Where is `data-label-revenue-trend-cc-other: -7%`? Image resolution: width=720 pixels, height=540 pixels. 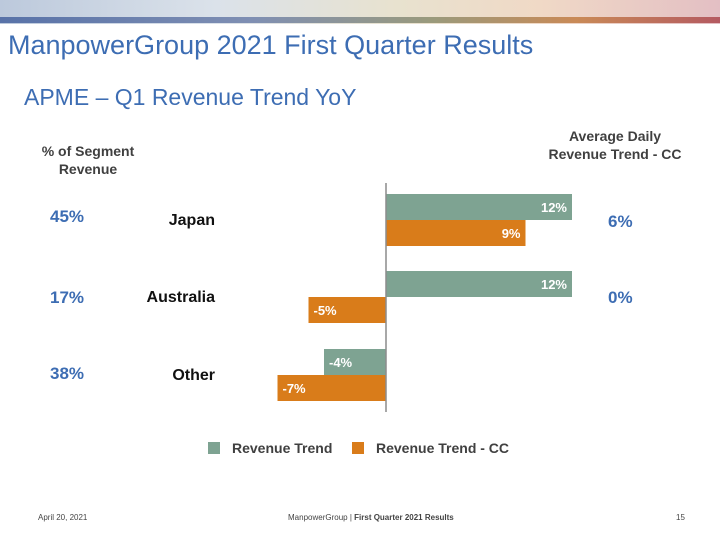
data-label-revenue-trend-cc-other: -7% is located at coordinates (295, 388).